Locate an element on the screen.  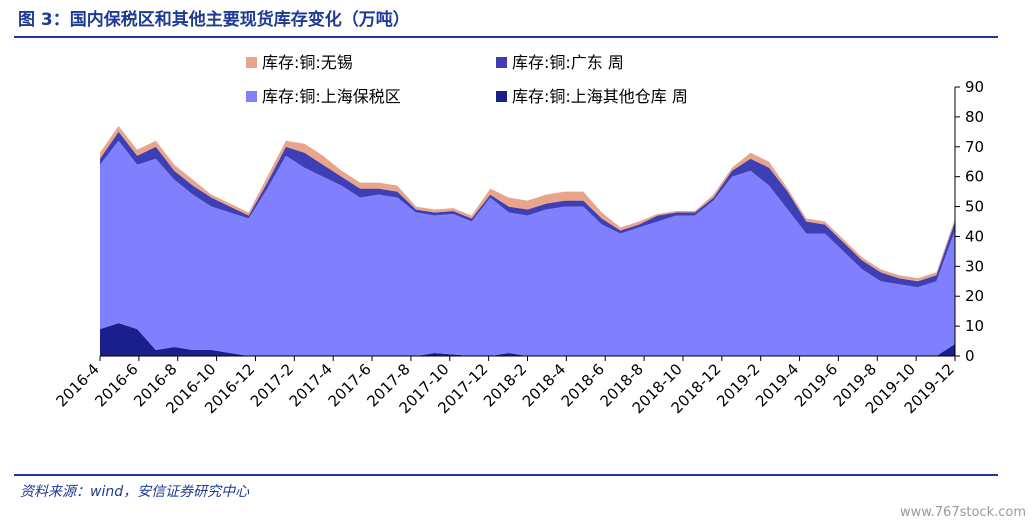
y-tick-label-8: 80 is located at coordinates (974, 117).